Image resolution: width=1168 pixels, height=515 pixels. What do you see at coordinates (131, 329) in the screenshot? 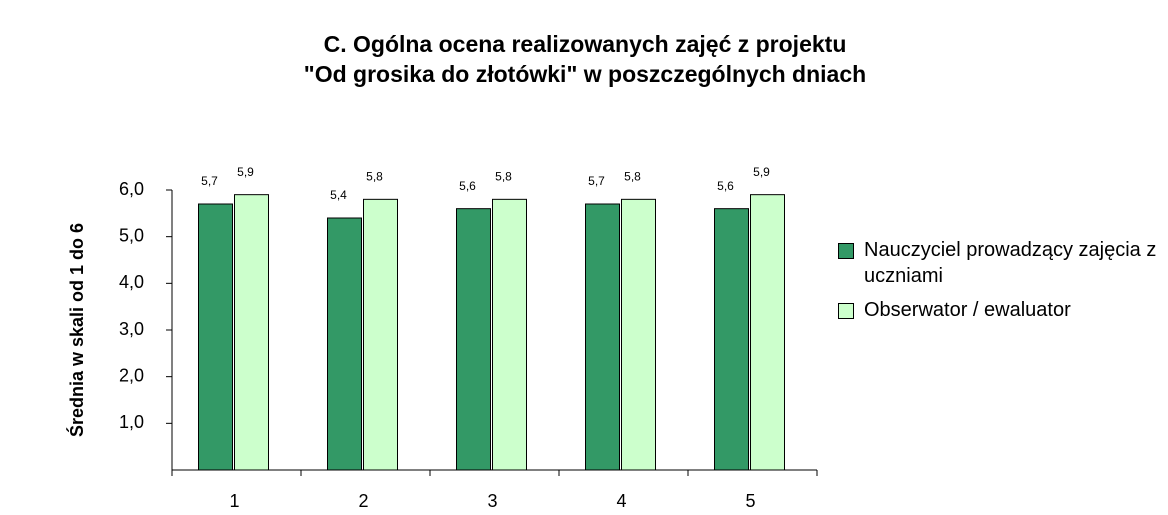
I see `y-tick-label: 3,0` at bounding box center [131, 329].